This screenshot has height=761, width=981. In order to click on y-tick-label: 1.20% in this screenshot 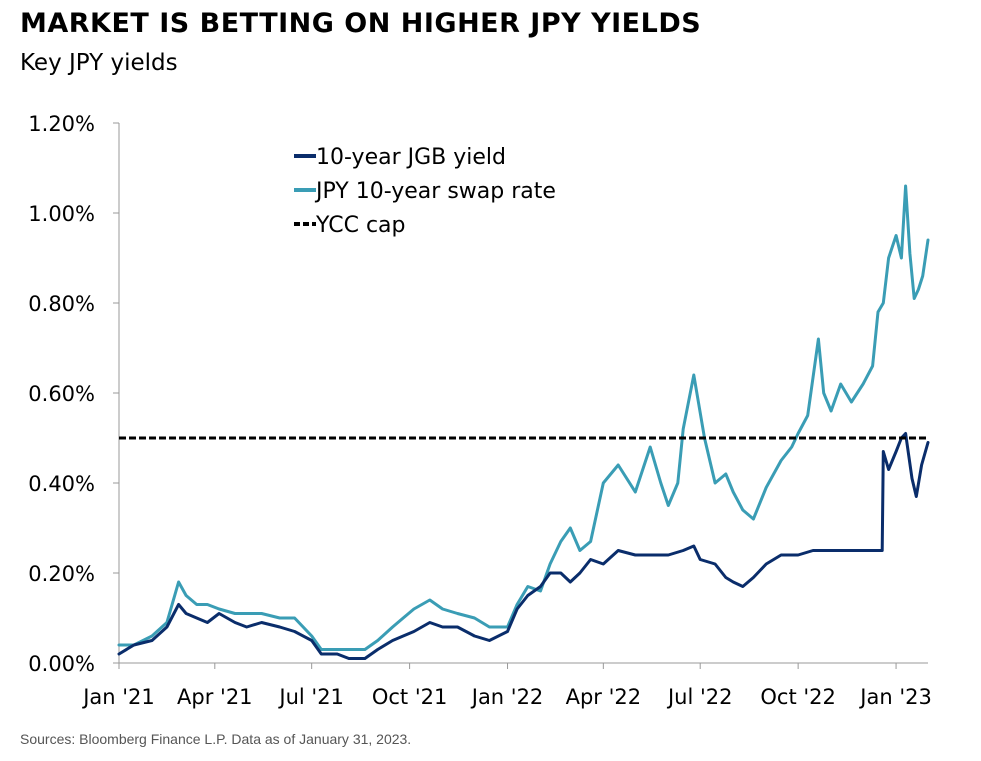, I will do `click(61, 124)`.